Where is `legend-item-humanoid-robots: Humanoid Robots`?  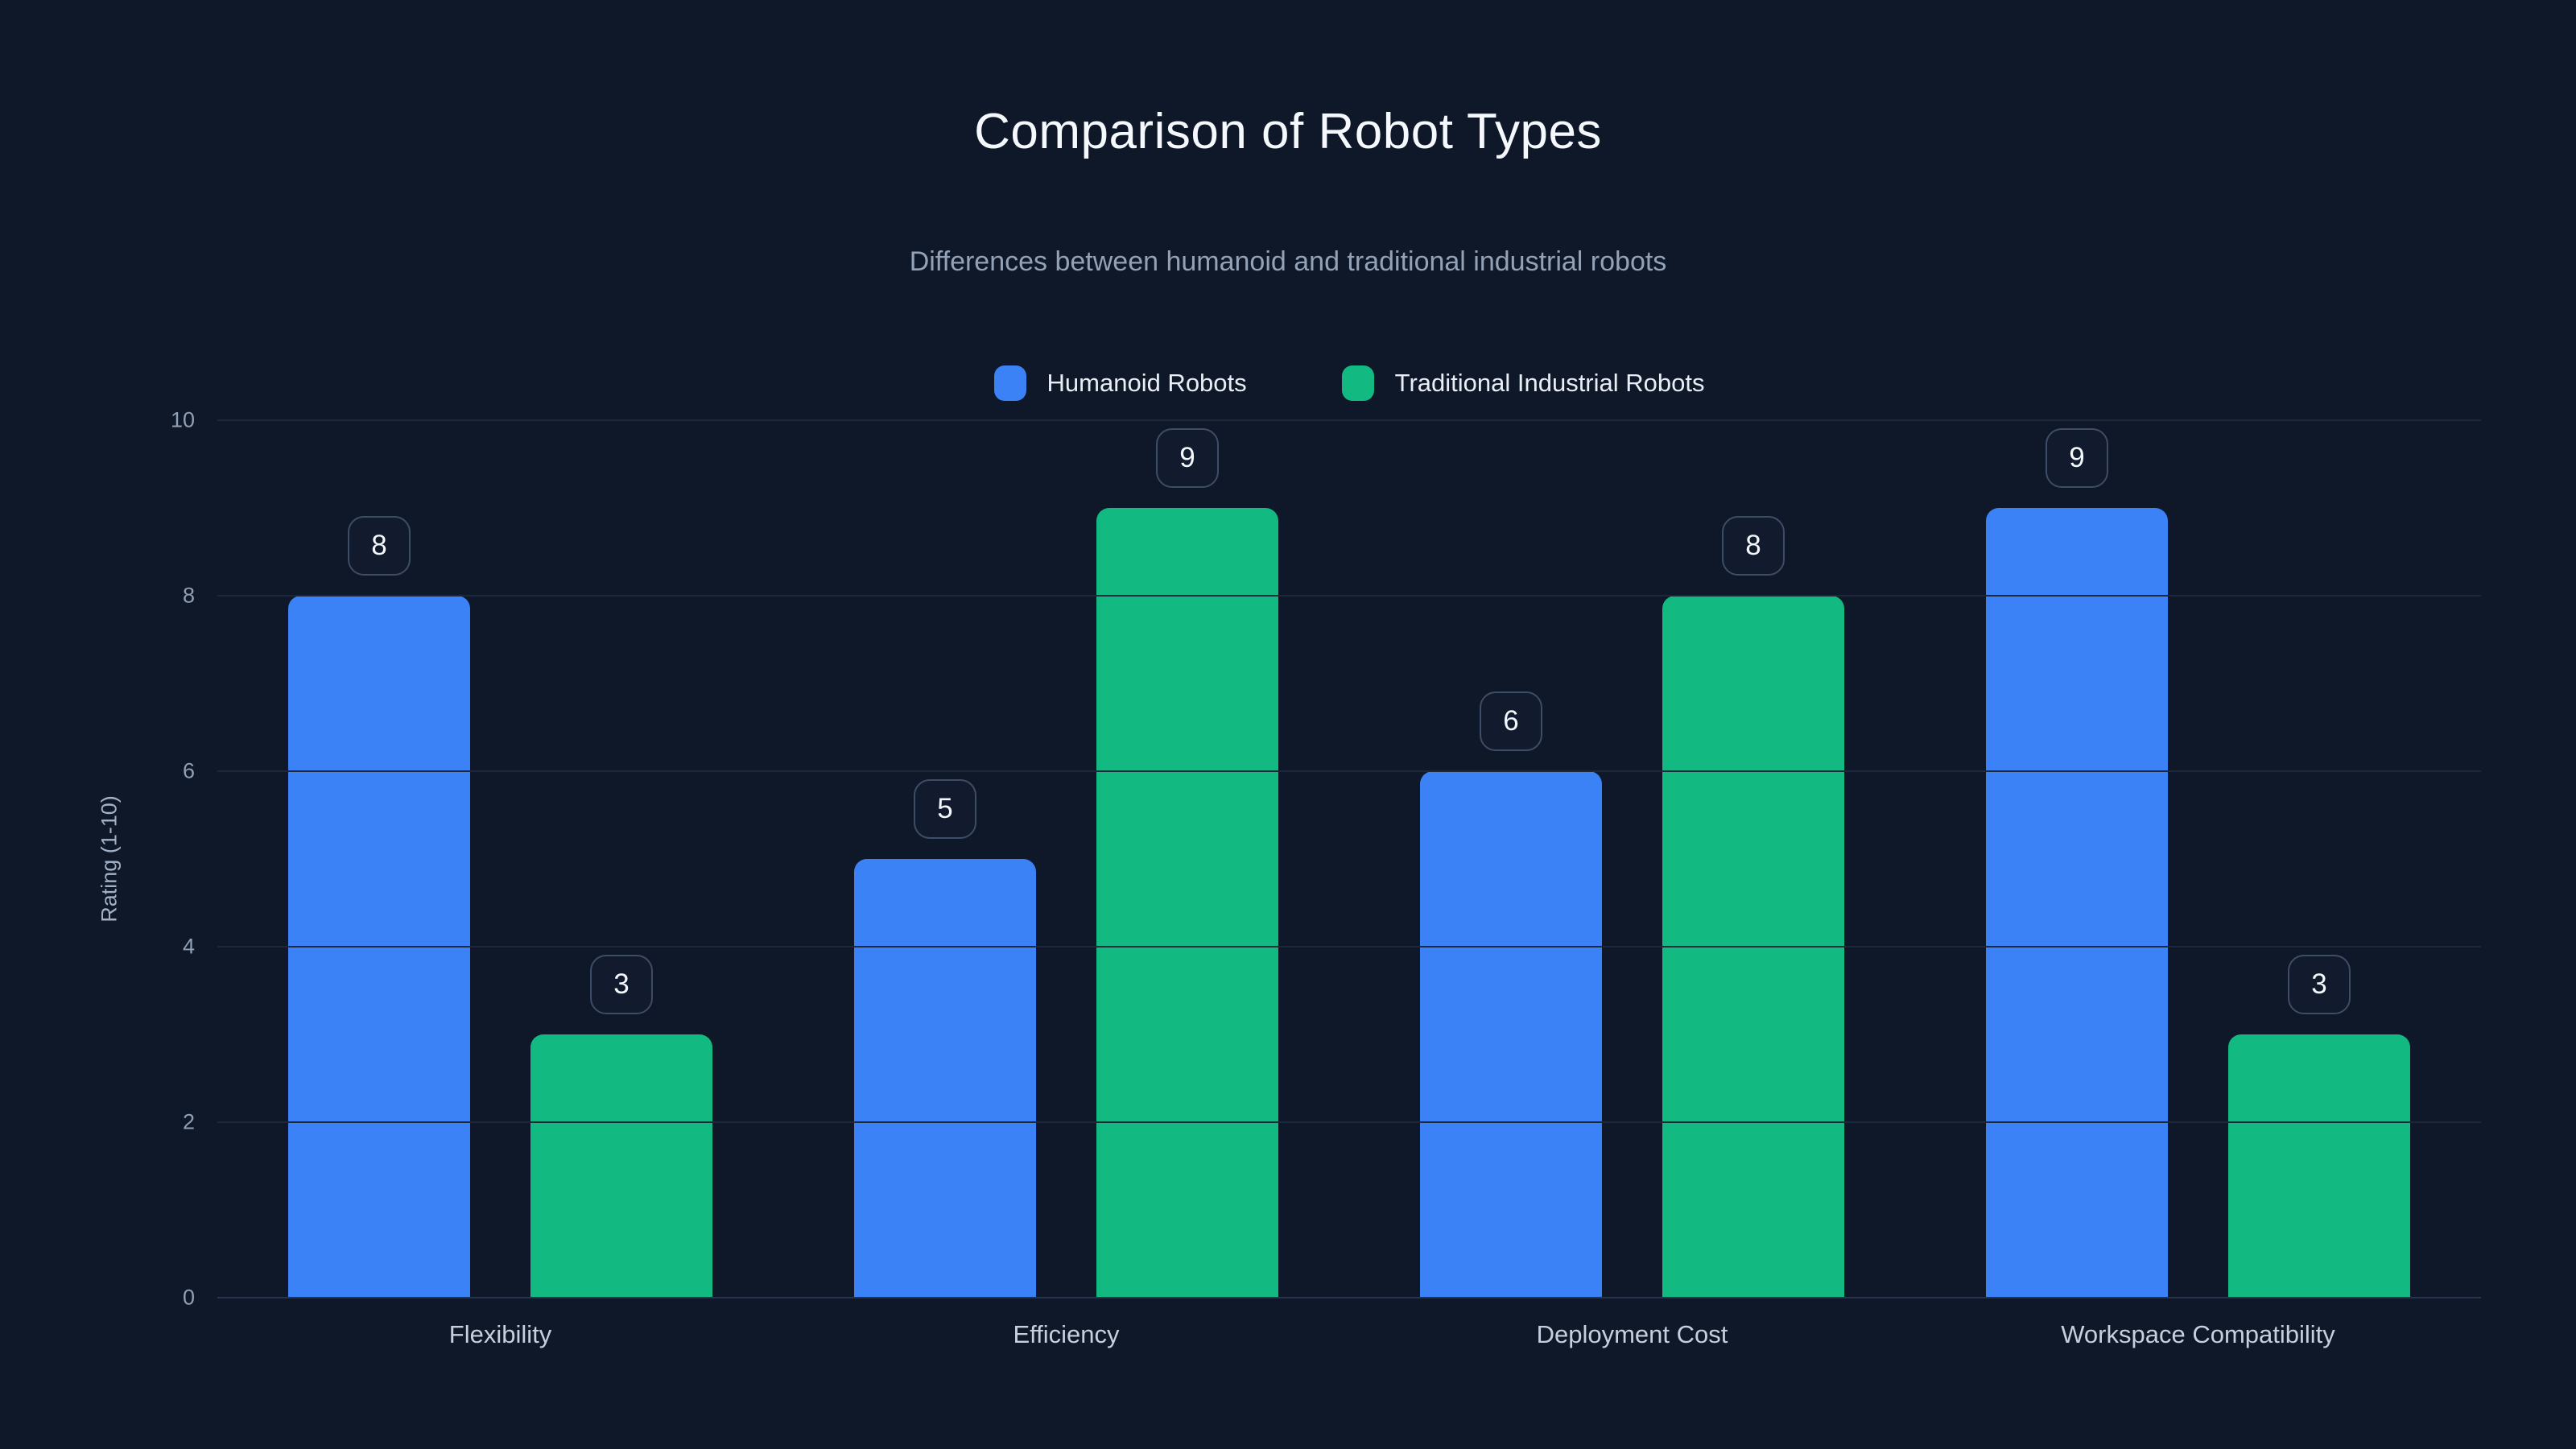
legend-item-humanoid-robots: Humanoid Robots is located at coordinates (1120, 383).